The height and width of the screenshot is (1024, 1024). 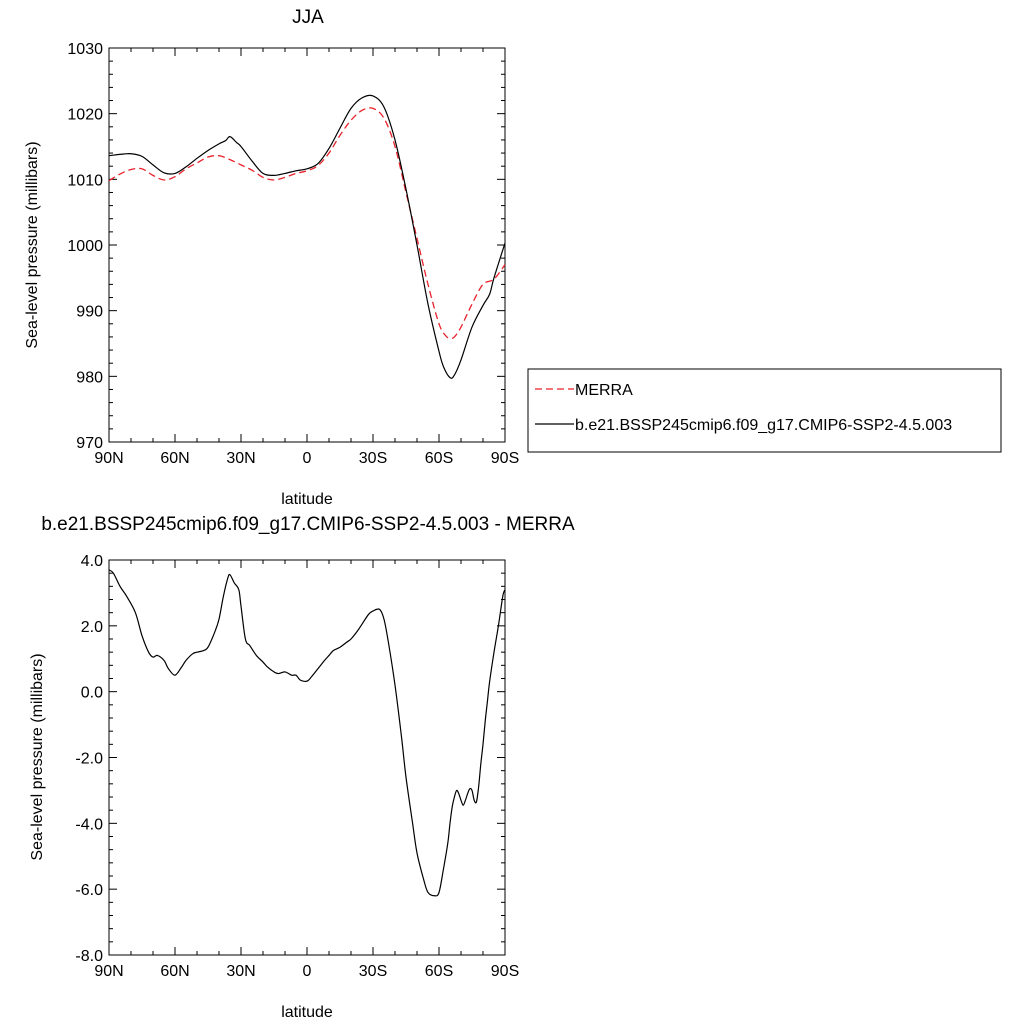 I want to click on bottom-ytick-label: 0.0, so click(x=92, y=693).